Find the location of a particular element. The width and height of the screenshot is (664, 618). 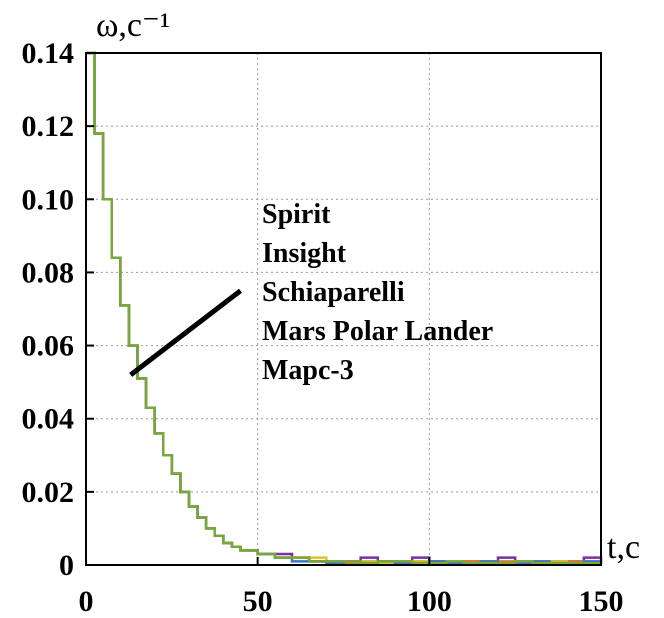

y-tick-label: 0.12 is located at coordinates (48, 126).